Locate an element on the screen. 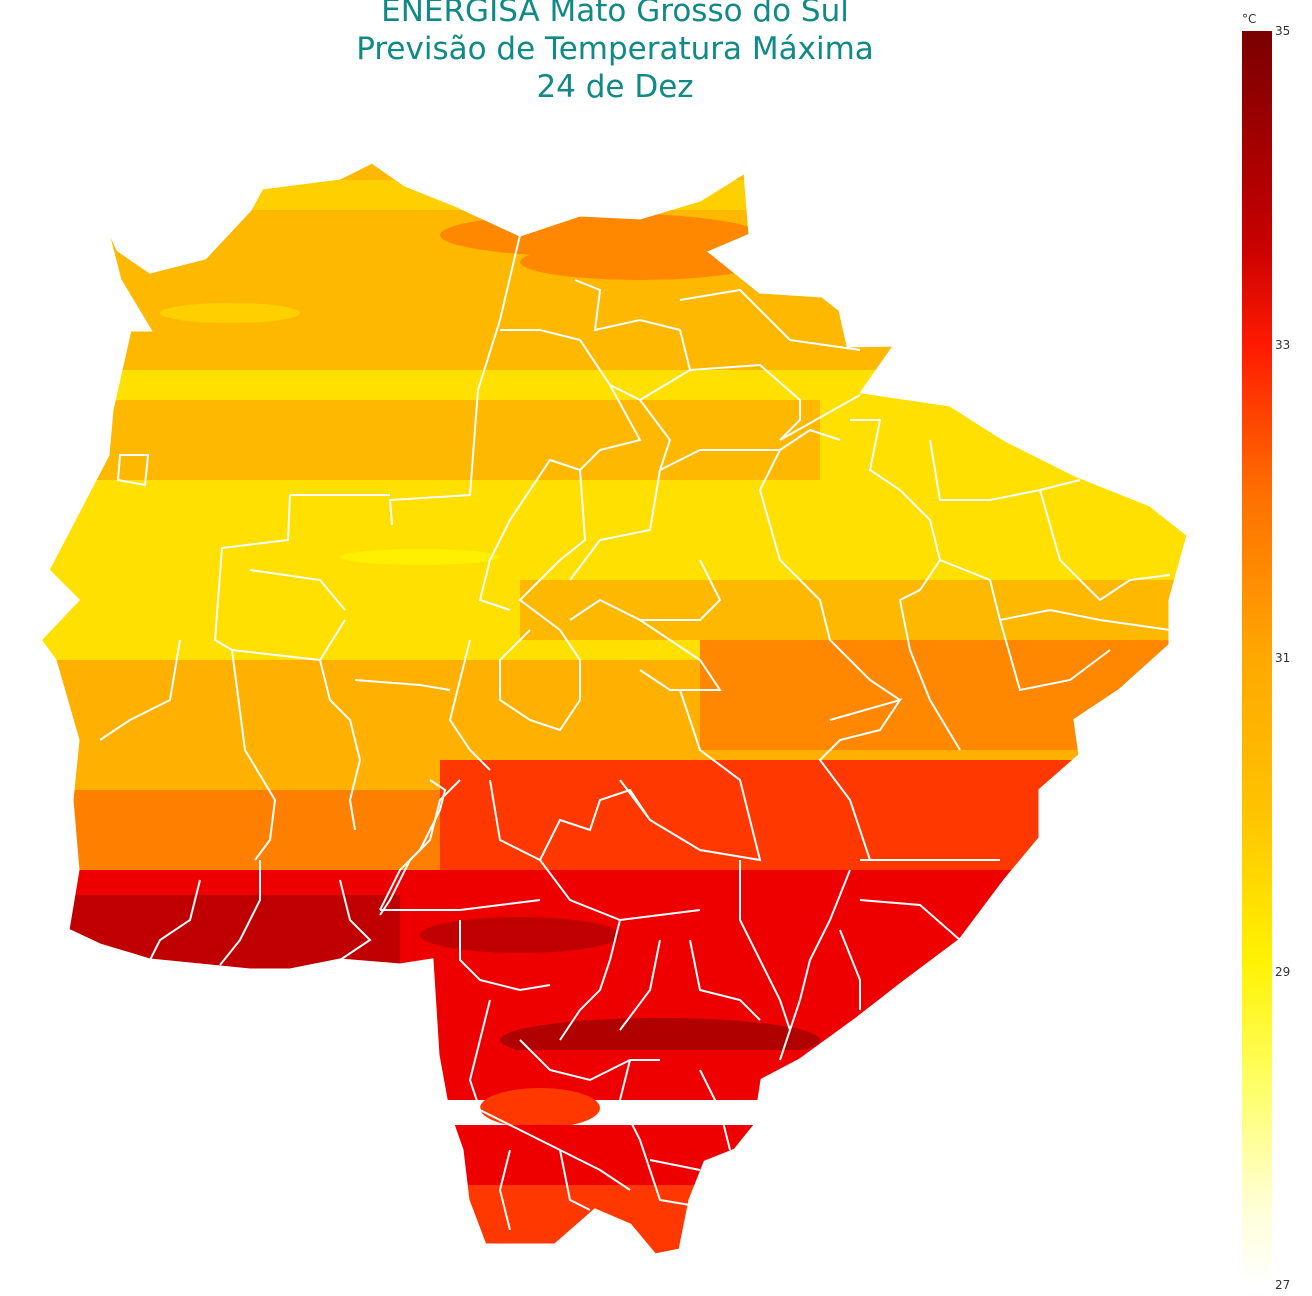  band-north-light is located at coordinates (614, 195).